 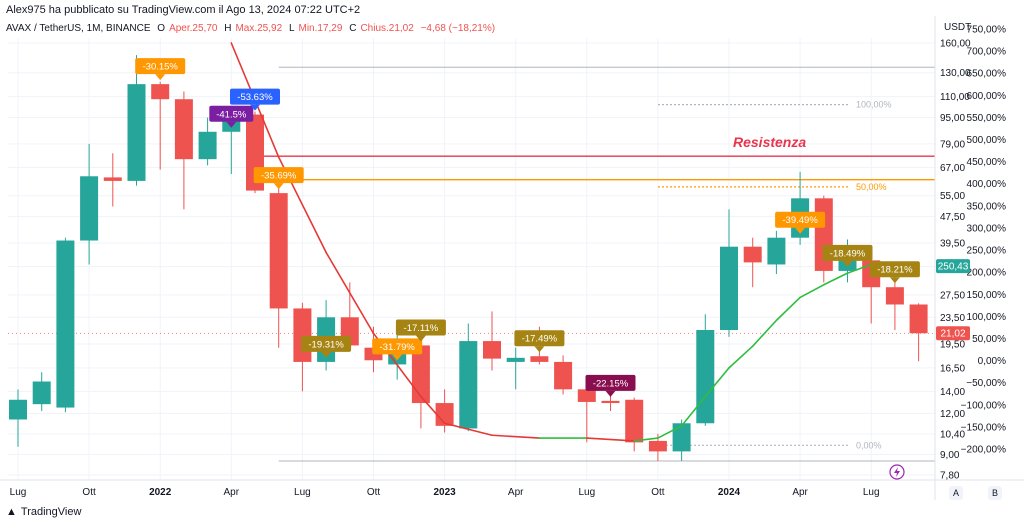 I want to click on auto-scale-button: A, so click(x=956, y=493).